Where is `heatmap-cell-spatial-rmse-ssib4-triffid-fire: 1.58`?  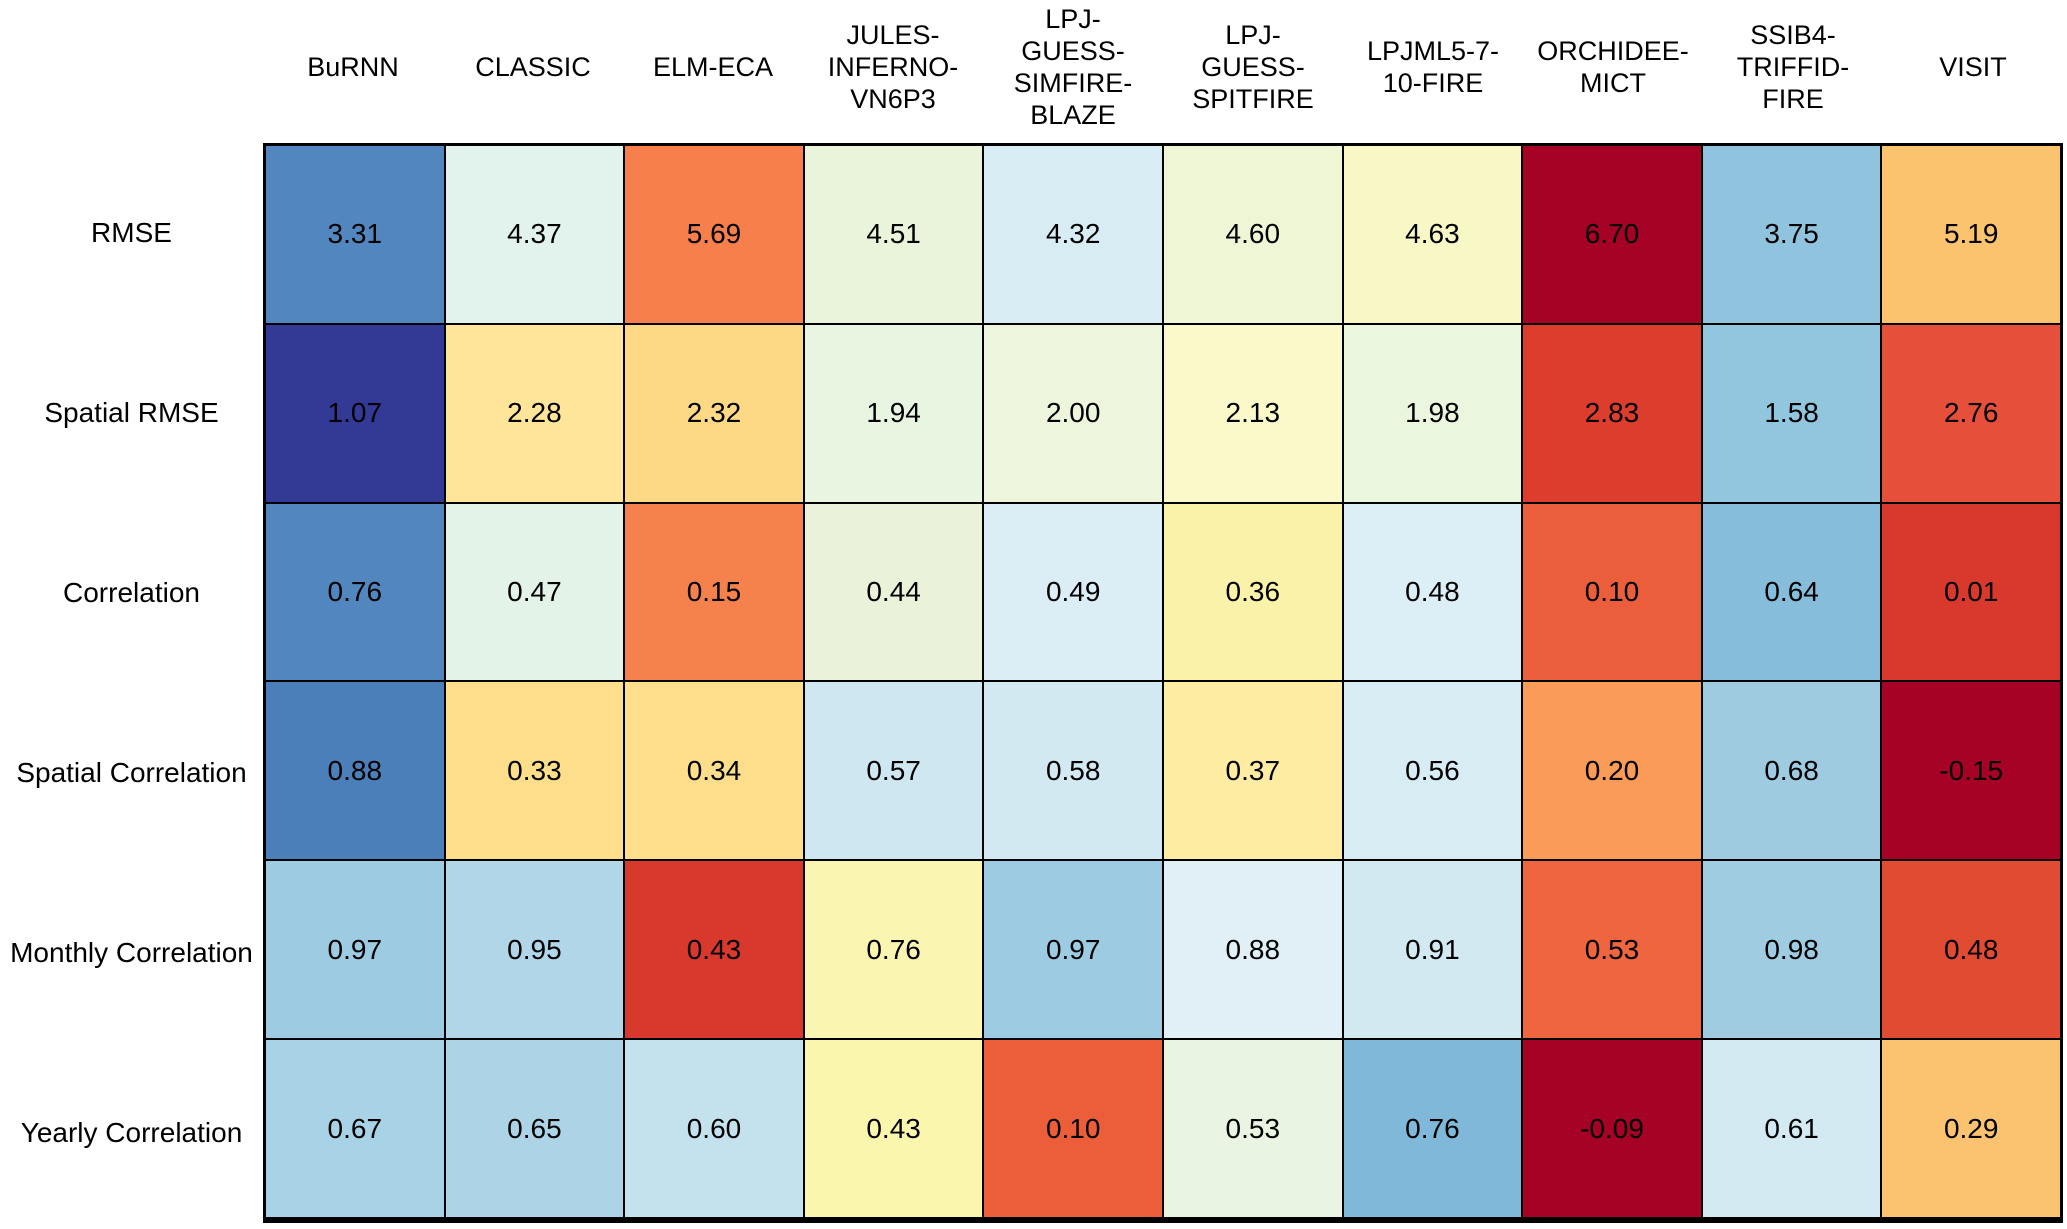 heatmap-cell-spatial-rmse-ssib4-triffid-fire: 1.58 is located at coordinates (1791, 413).